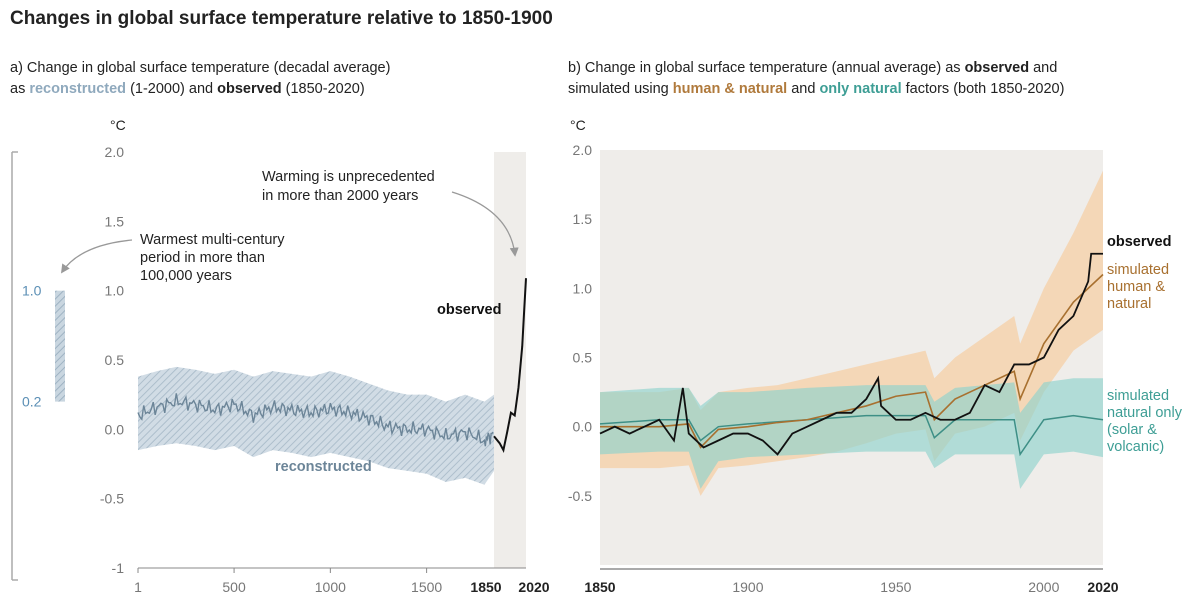 The height and width of the screenshot is (613, 1200). What do you see at coordinates (747, 587) in the screenshot?
I see `panel-b-x-tick-label: 1900` at bounding box center [747, 587].